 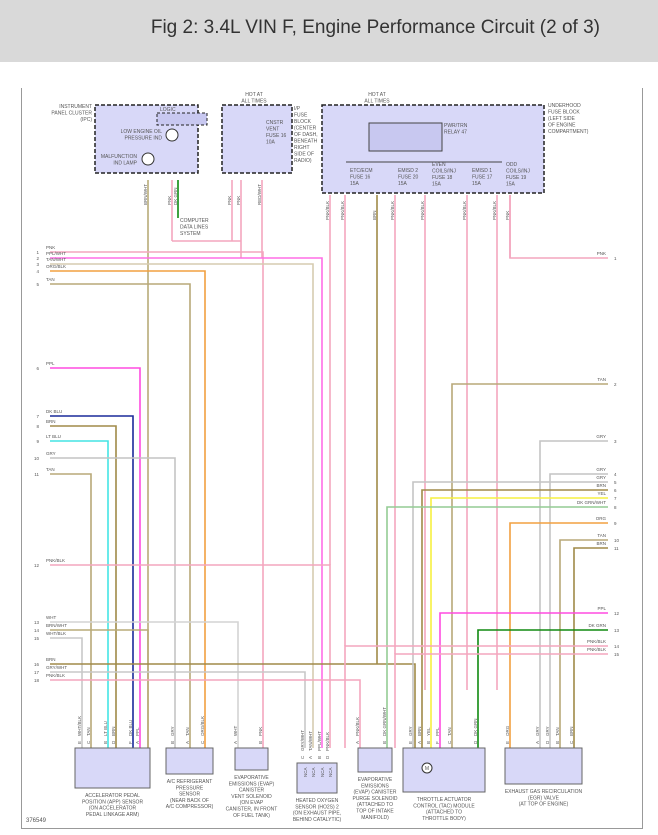 I want to click on left-wire-label: ORG/BLK, so click(x=56, y=266).